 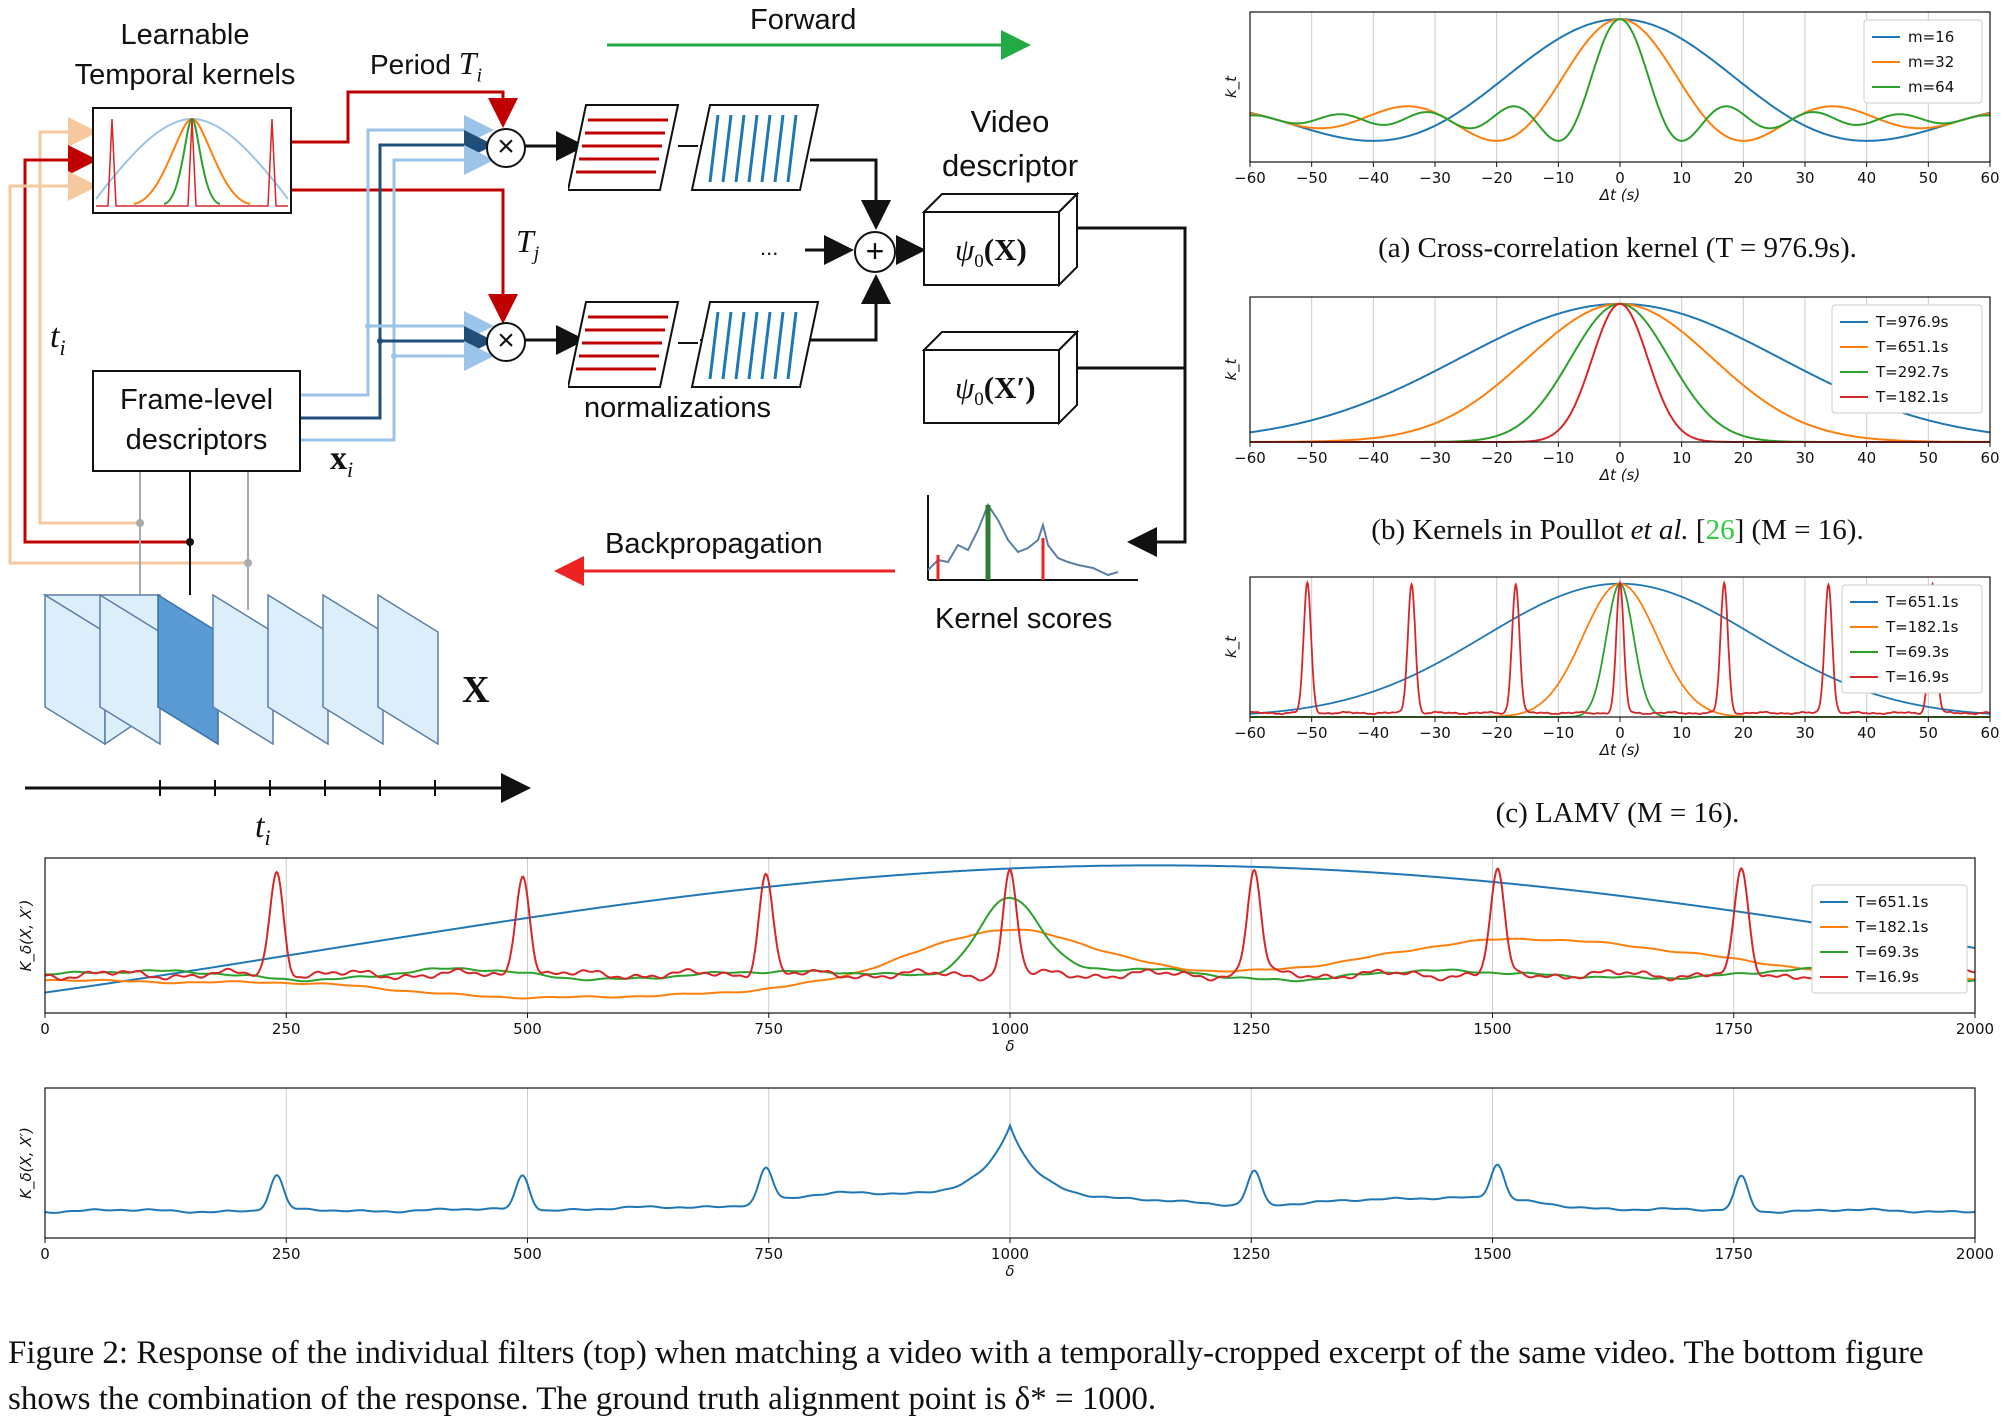 What do you see at coordinates (185, 55) in the screenshot?
I see `kernels-label: Learnable Temporal kernels` at bounding box center [185, 55].